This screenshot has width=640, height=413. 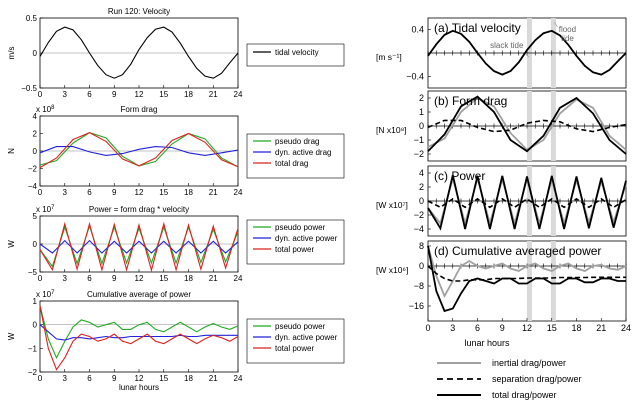 I want to click on y-tick-label: −5, so click(x=33, y=272).